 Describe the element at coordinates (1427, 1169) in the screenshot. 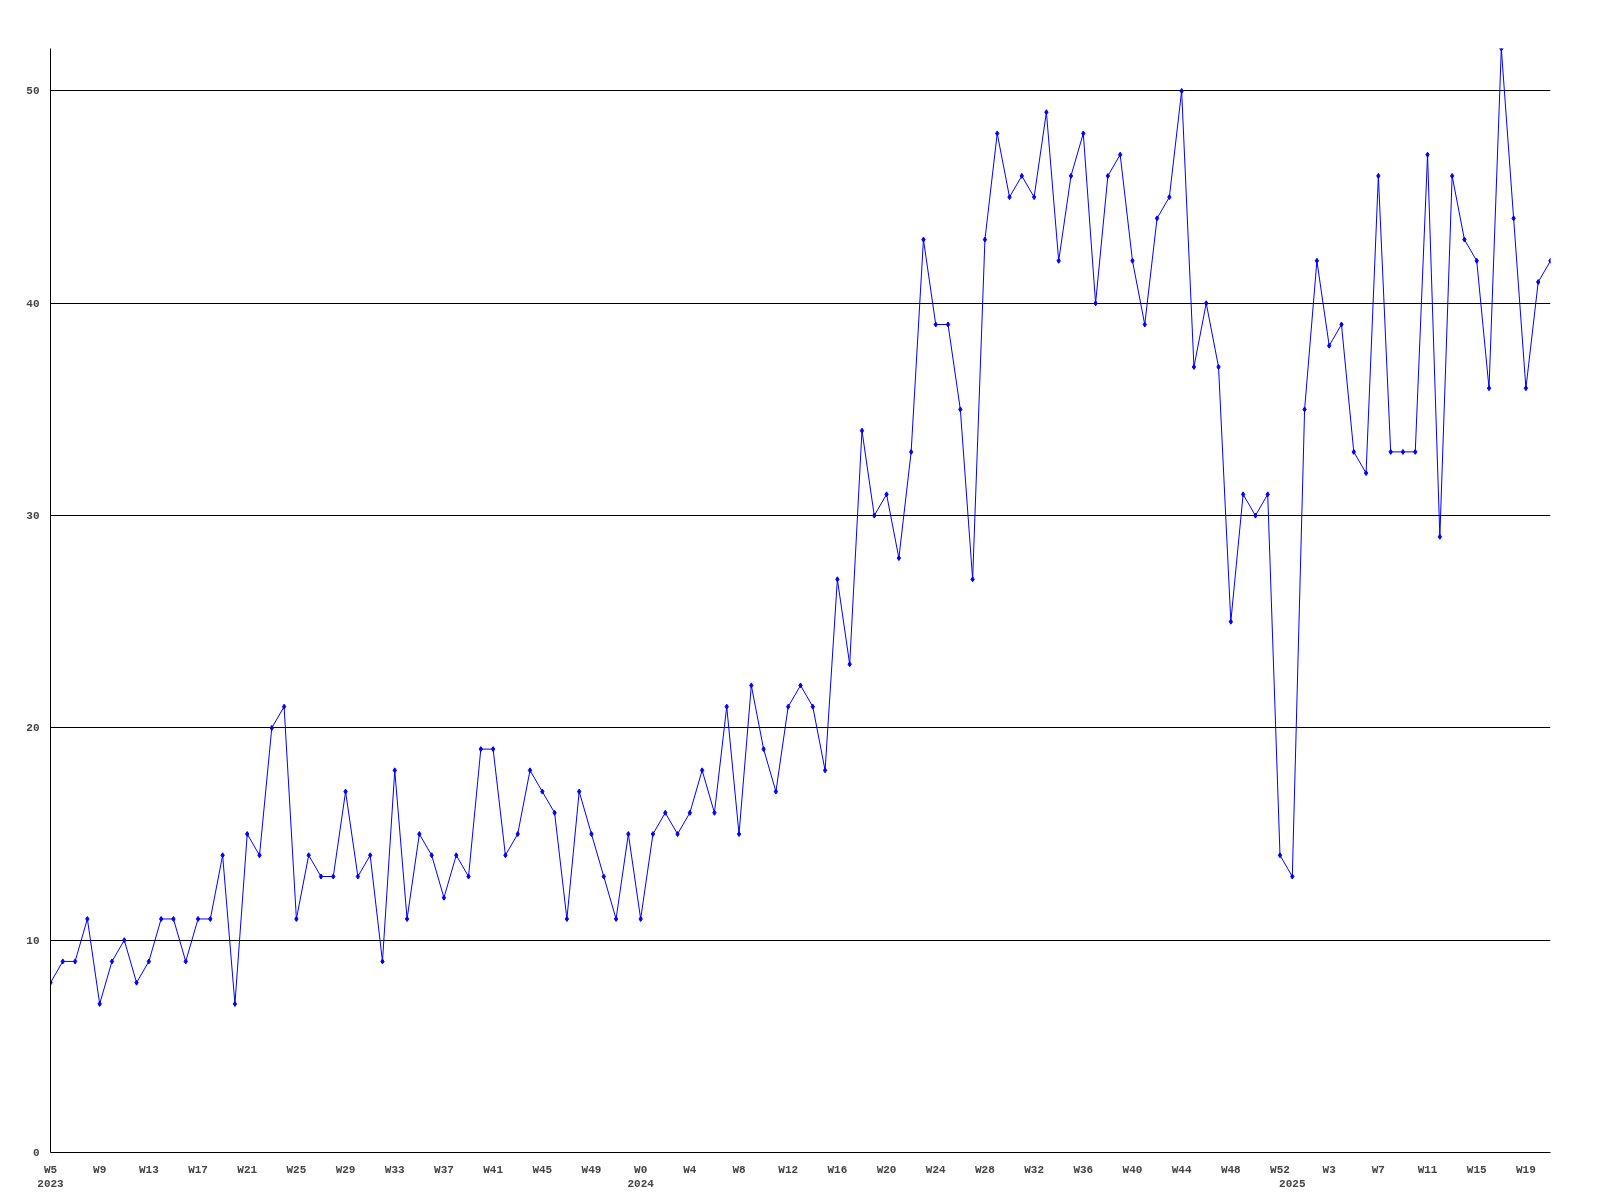

I see `x-tick-label: W11` at that location.